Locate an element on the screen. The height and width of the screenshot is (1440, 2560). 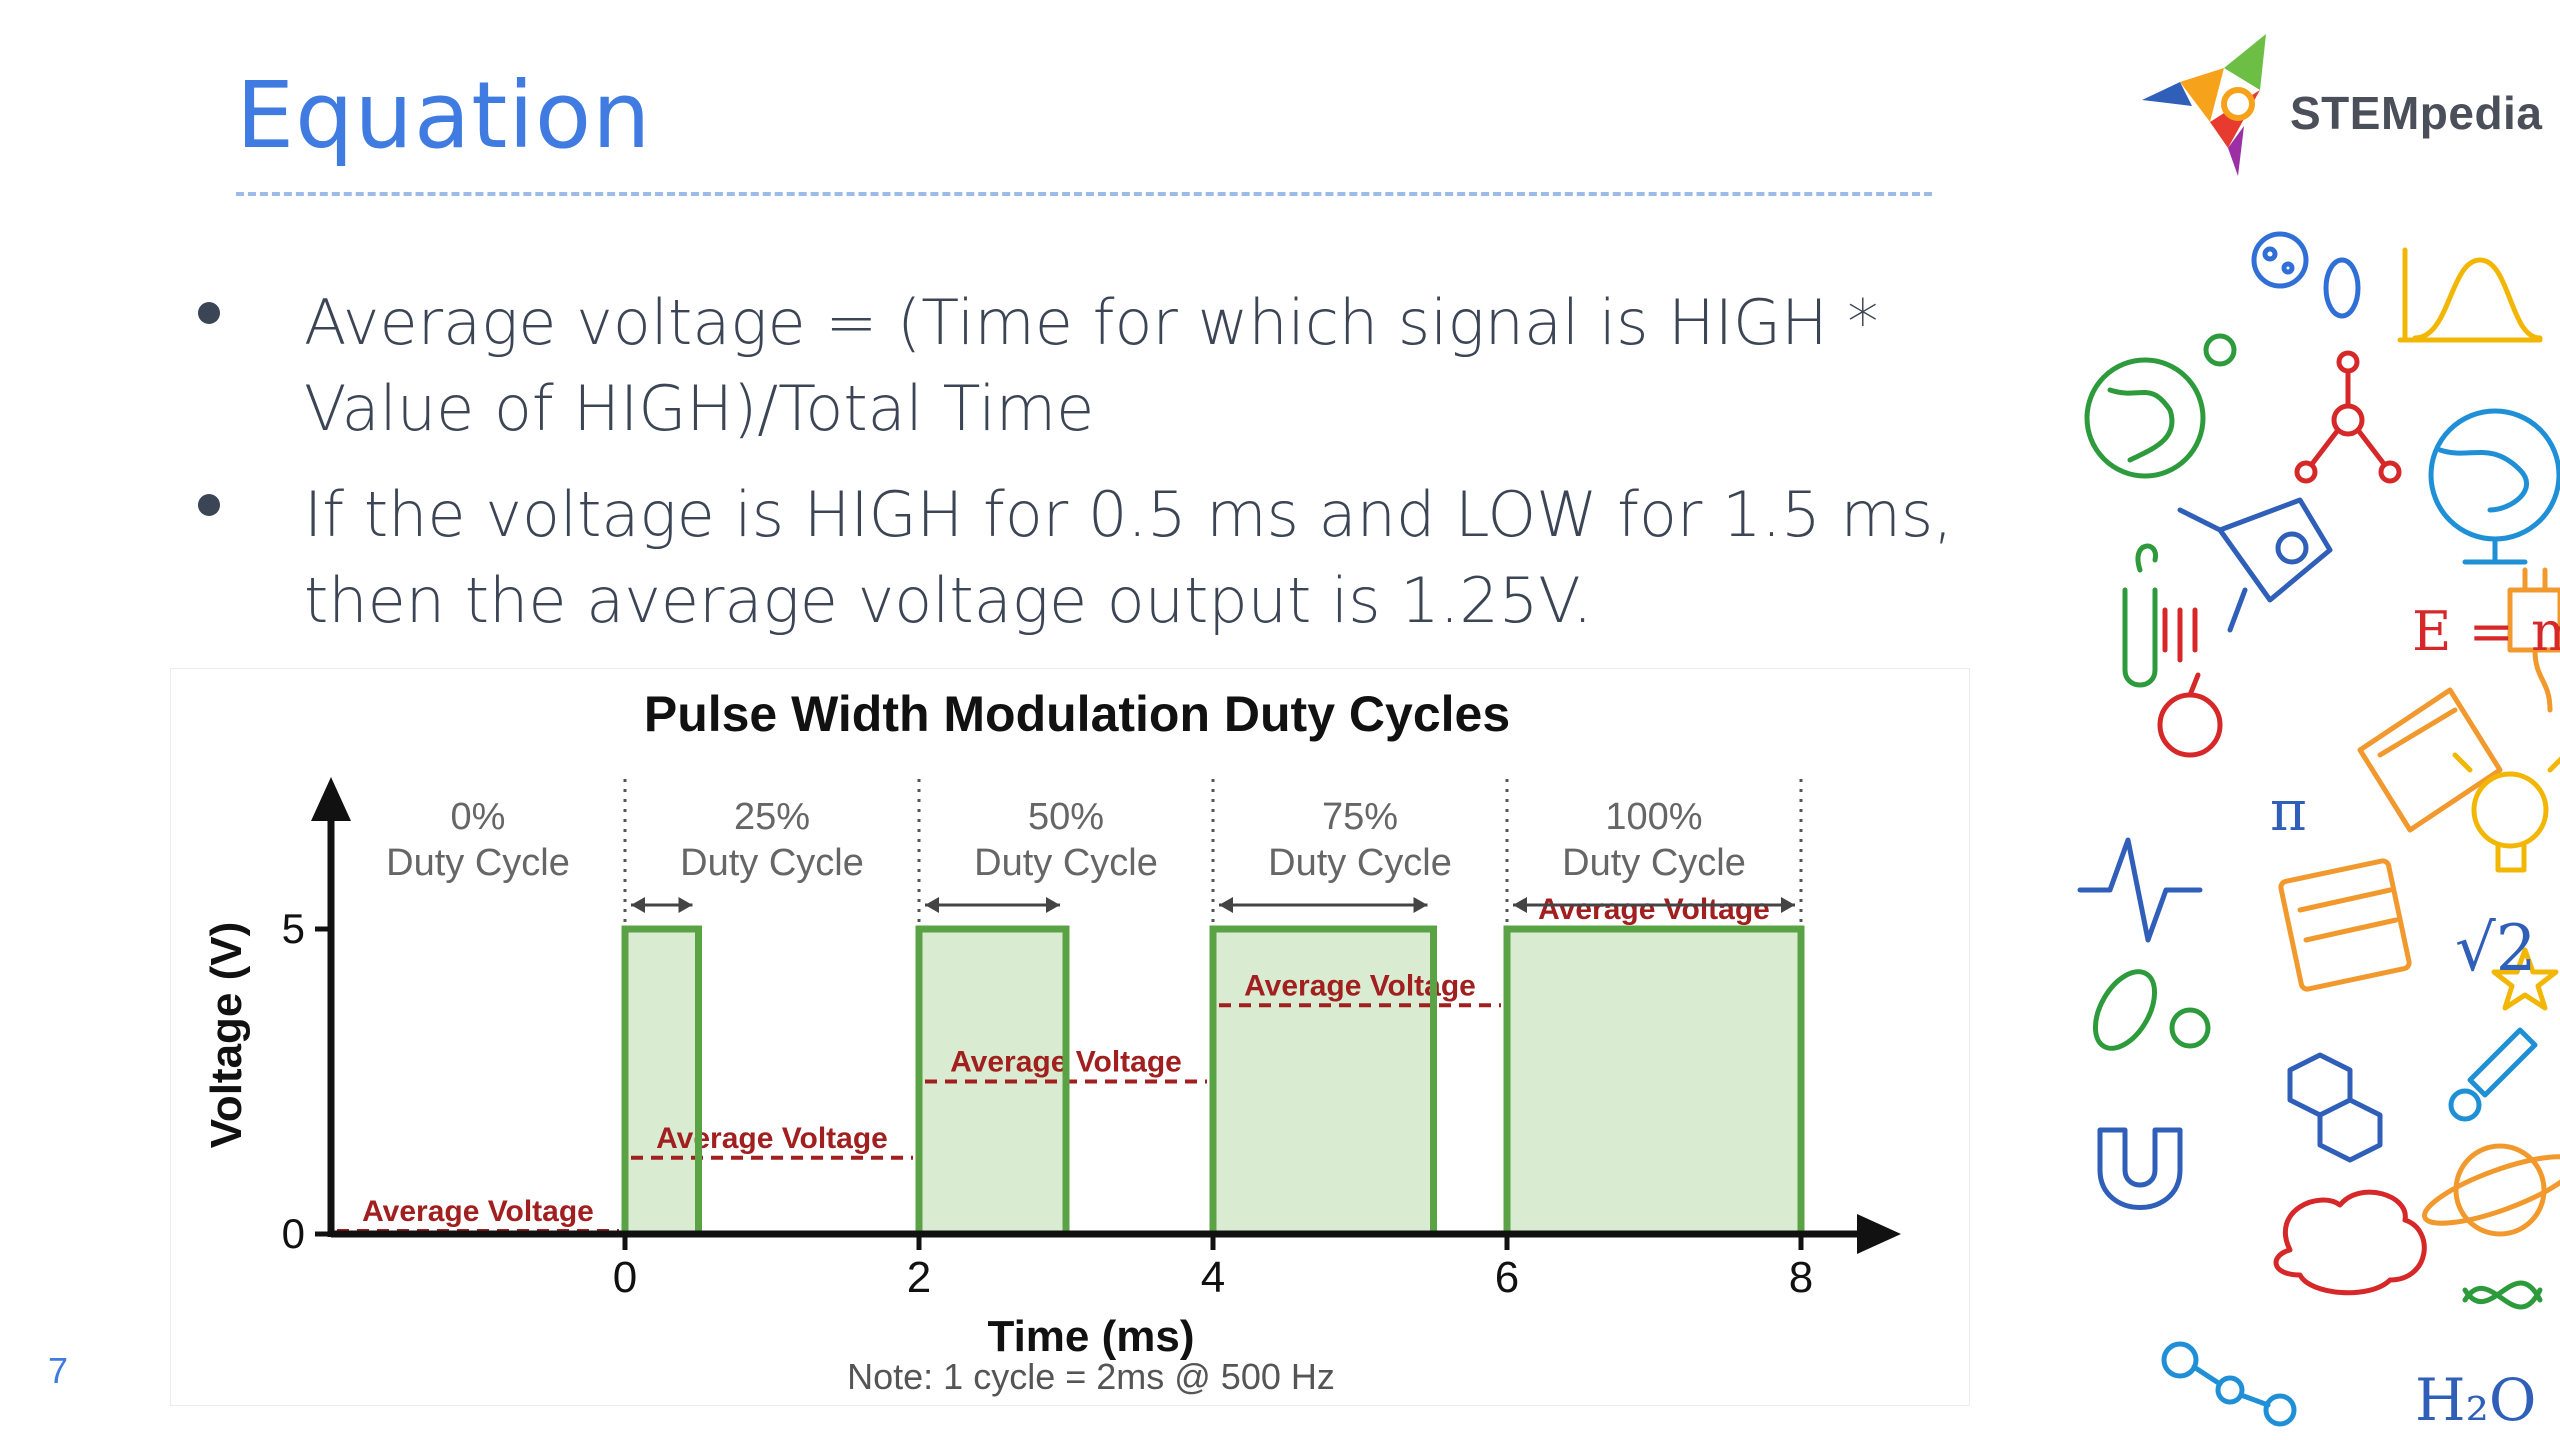
test-tube-icon is located at coordinates (2140, 615).